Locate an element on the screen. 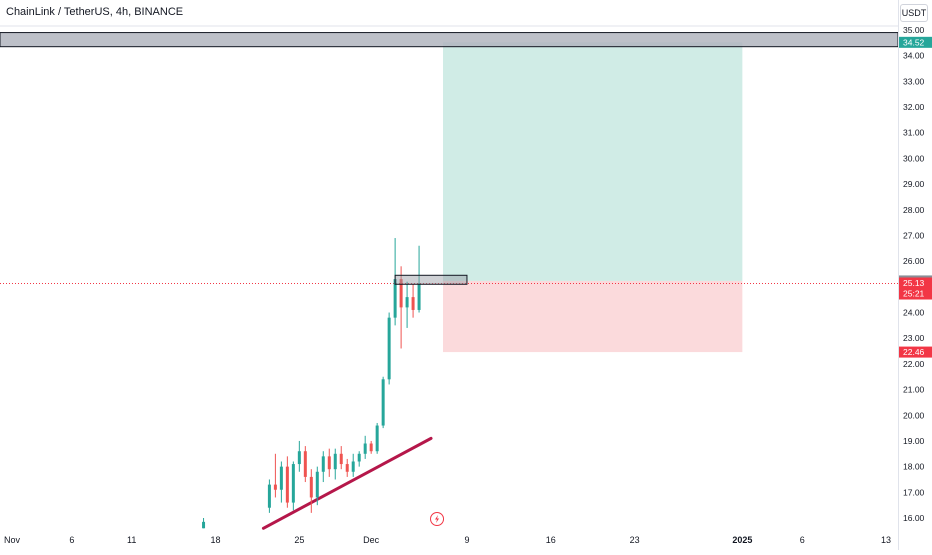 The image size is (932, 555). y-tick-label: 20.00 is located at coordinates (914, 415).